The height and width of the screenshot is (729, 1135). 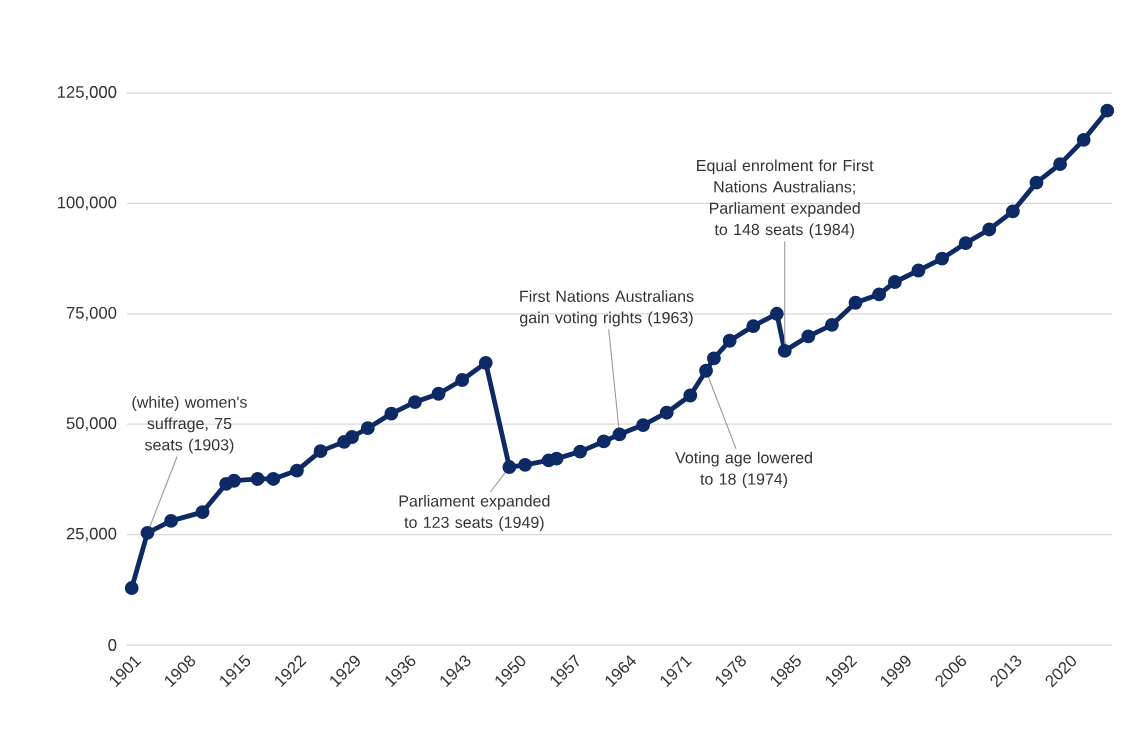 What do you see at coordinates (91, 424) in the screenshot?
I see `y-tick-label: 50,000` at bounding box center [91, 424].